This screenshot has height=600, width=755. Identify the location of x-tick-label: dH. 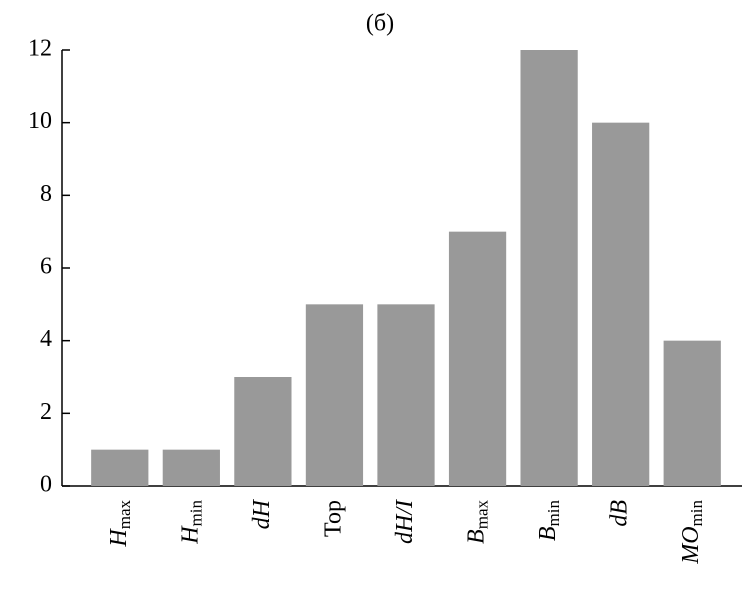
(261, 513).